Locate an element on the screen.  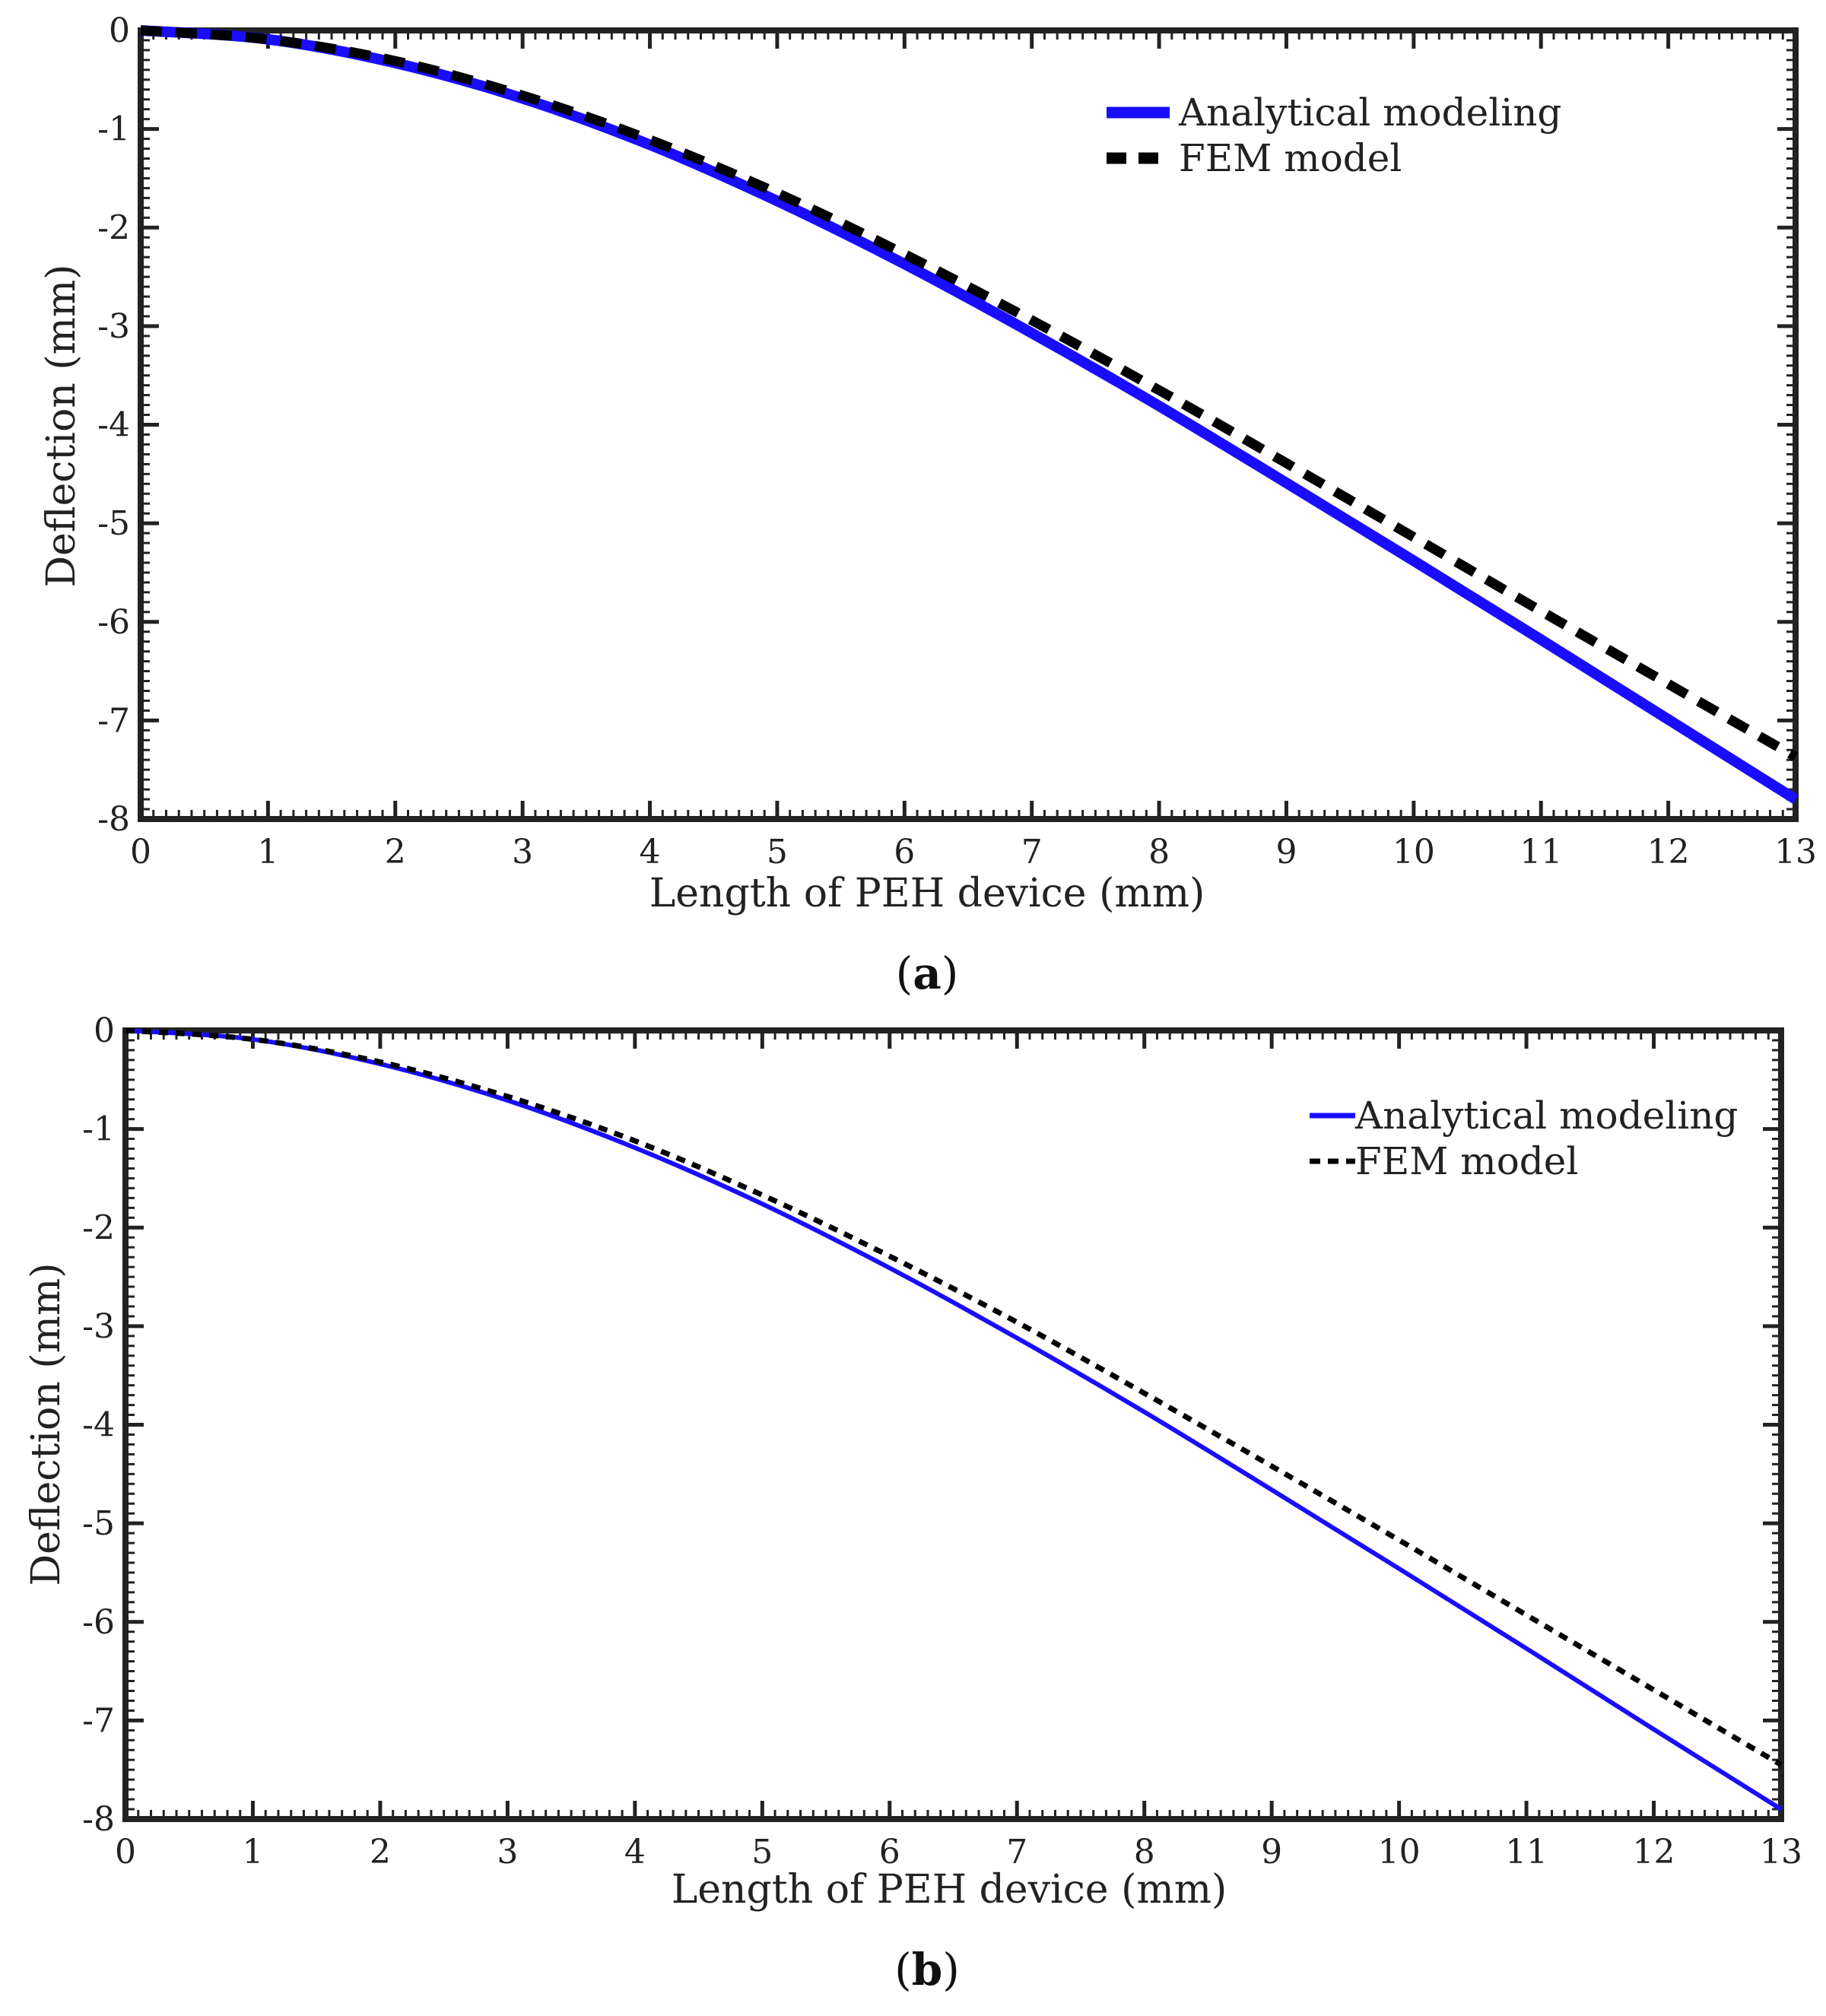
legend-a: Analytical modeling FEM model is located at coordinates (1334, 135).